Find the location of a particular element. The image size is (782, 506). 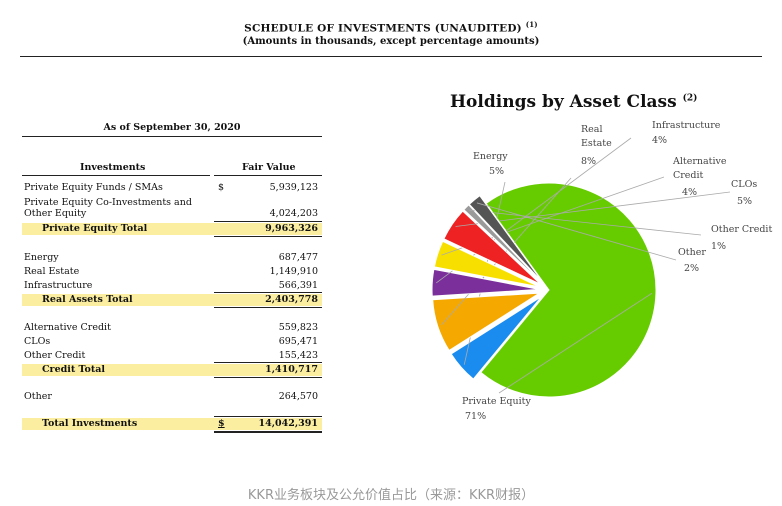

chart-title: Holdings by Asset Class (2) is located at coordinates (573, 102).